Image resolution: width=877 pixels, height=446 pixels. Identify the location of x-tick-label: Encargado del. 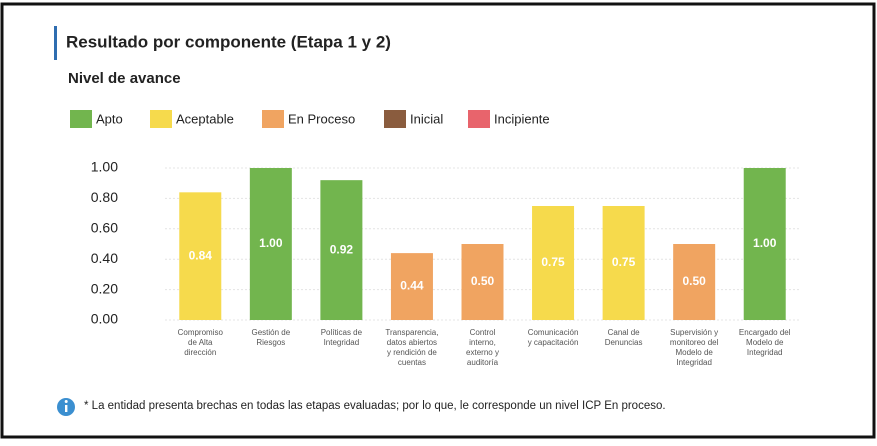
(765, 332).